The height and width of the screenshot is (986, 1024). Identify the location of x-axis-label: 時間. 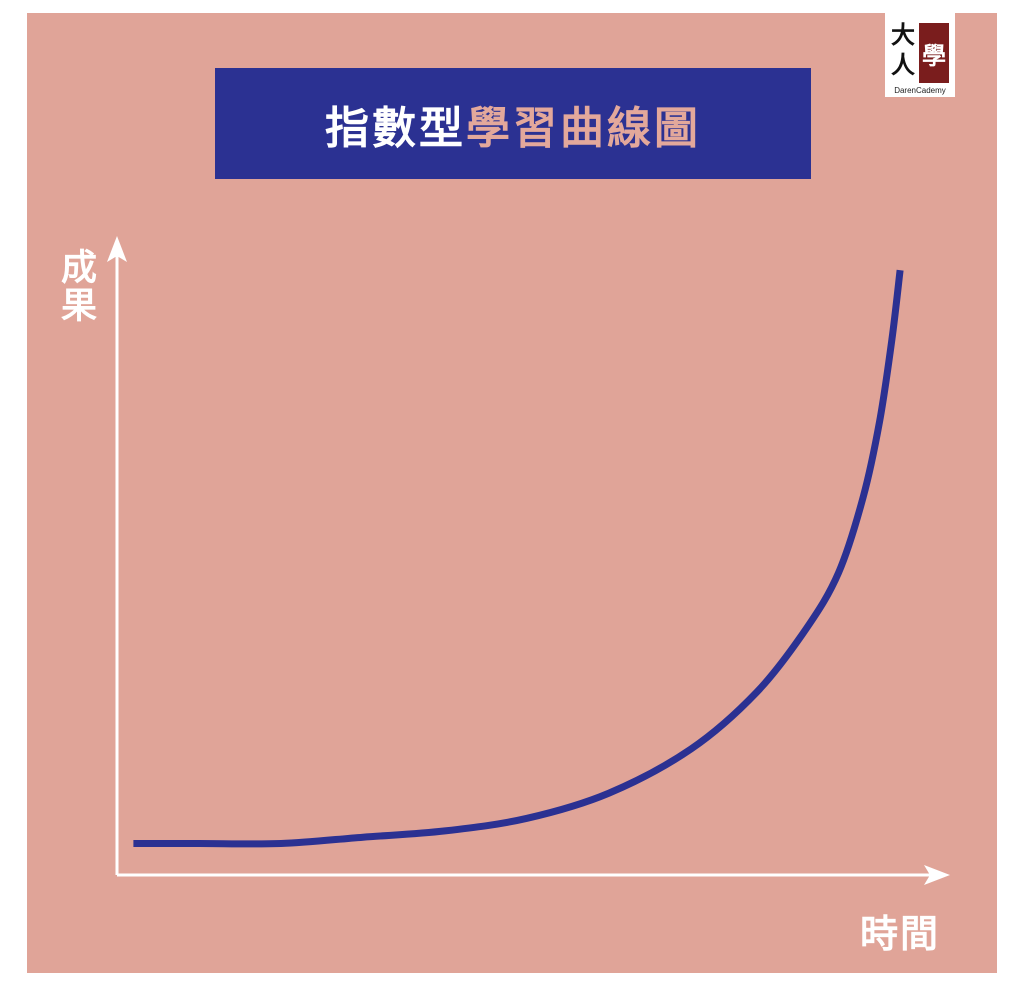
(900, 934).